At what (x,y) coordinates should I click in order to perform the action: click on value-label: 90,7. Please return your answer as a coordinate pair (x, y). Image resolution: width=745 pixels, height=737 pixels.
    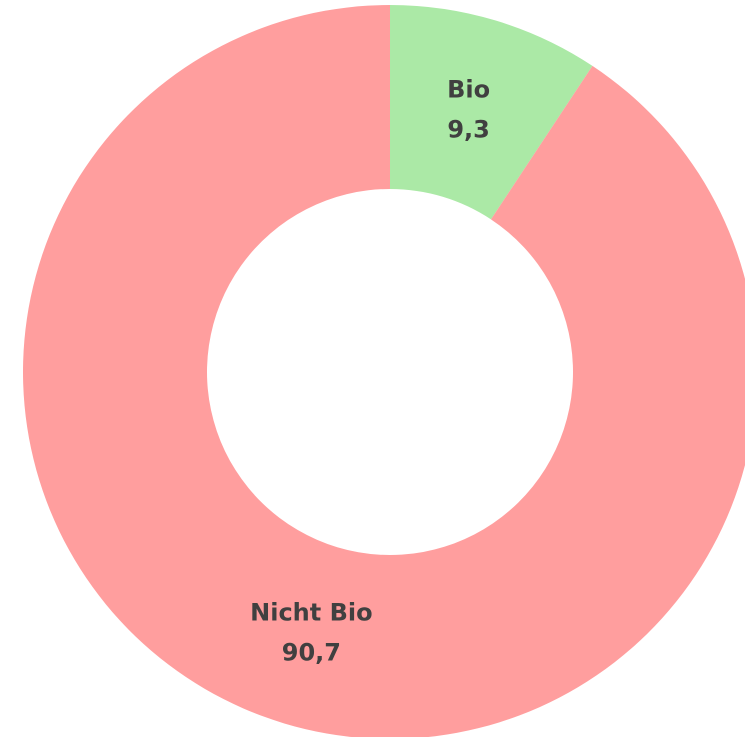
    Looking at the image, I should click on (311, 652).